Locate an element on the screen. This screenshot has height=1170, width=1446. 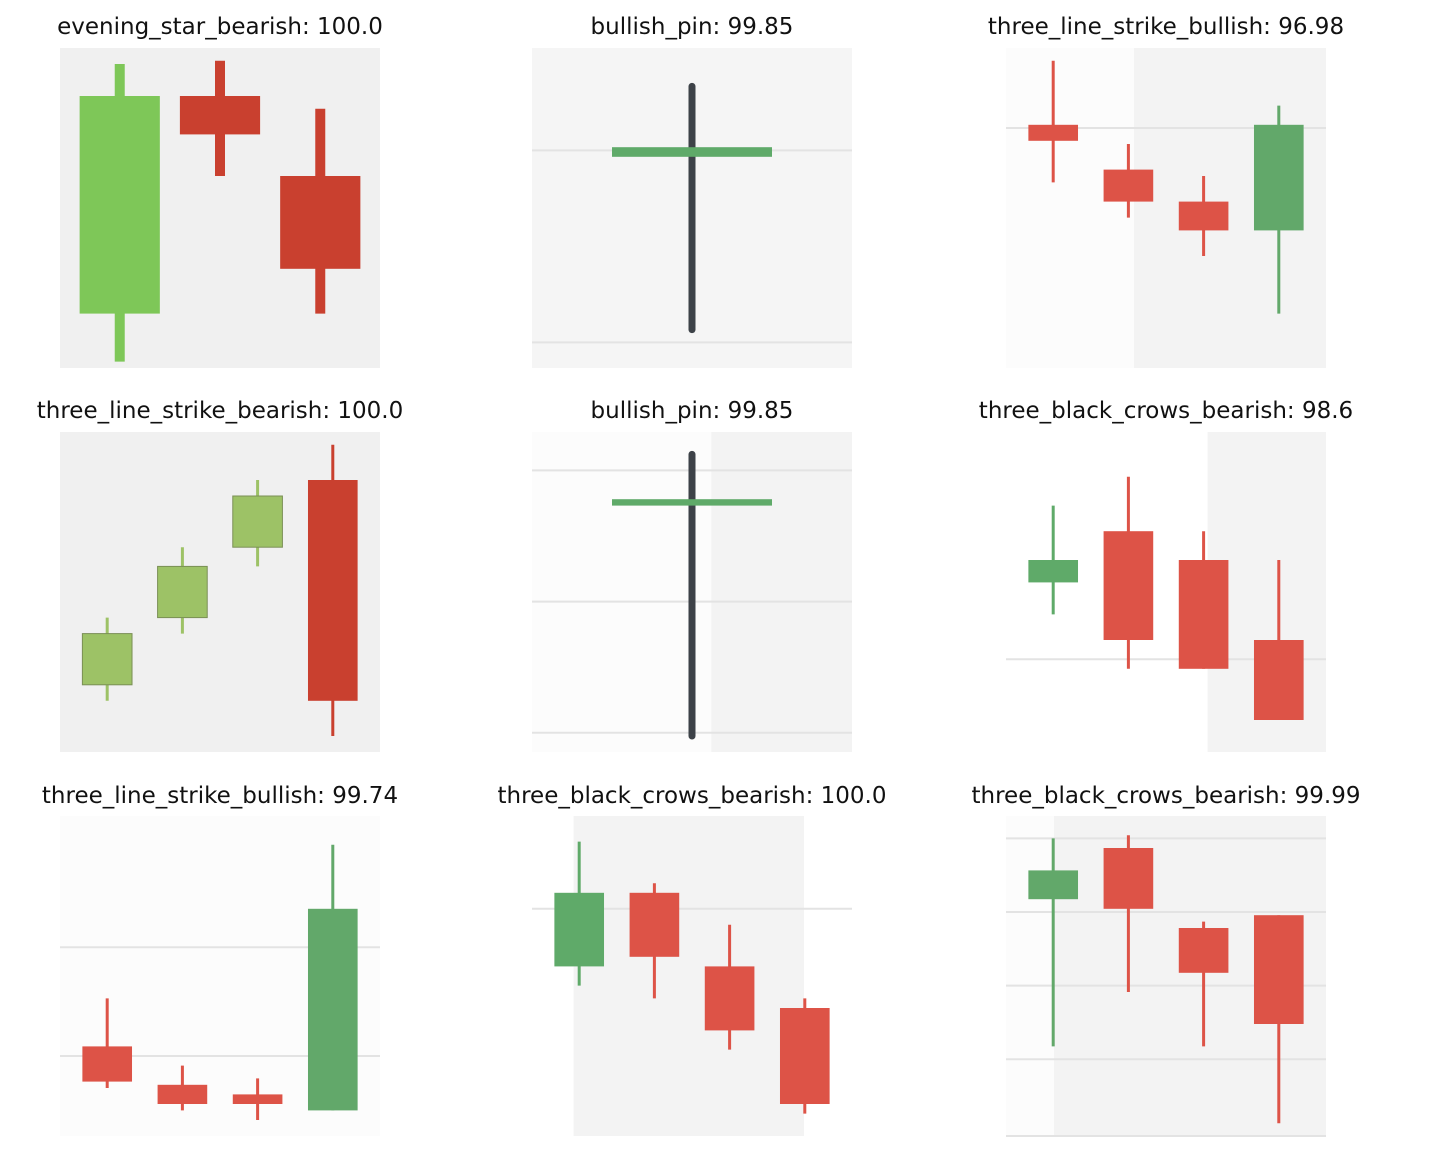
chart-title: three_line_strike_bearish: 100.0 is located at coordinates (220, 411).